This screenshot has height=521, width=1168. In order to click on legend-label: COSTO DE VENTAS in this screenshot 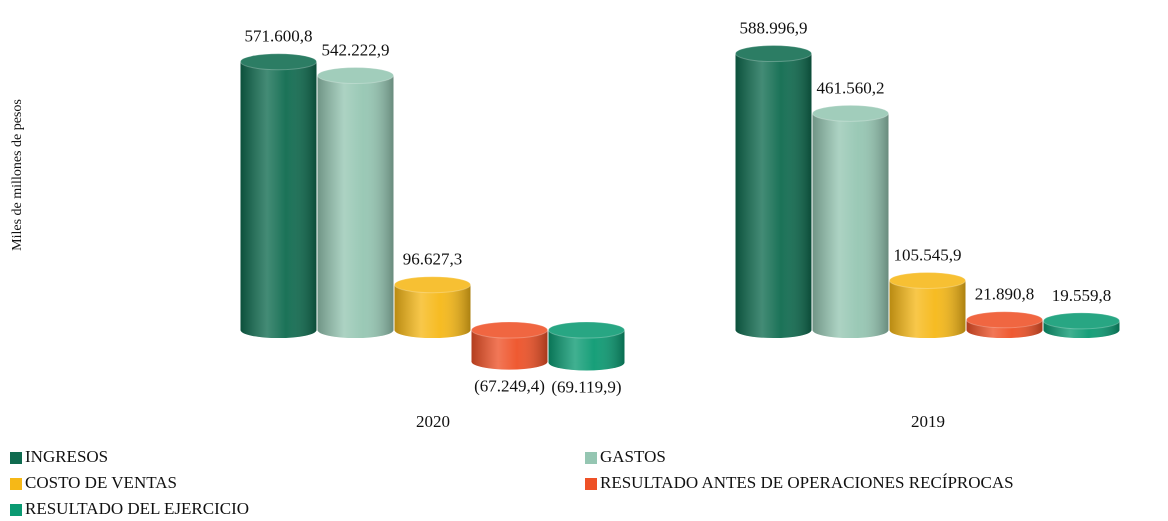, I will do `click(101, 482)`.